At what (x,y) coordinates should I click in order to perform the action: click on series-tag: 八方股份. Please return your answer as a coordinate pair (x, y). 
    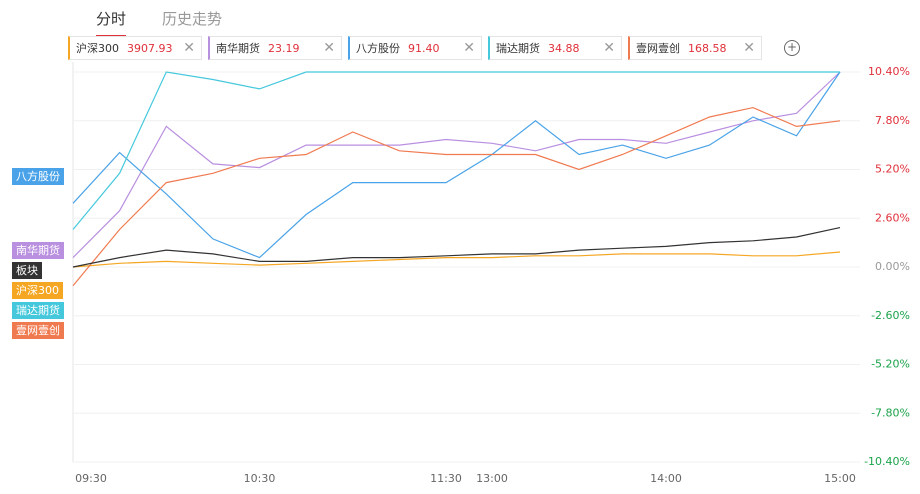
    Looking at the image, I should click on (38, 176).